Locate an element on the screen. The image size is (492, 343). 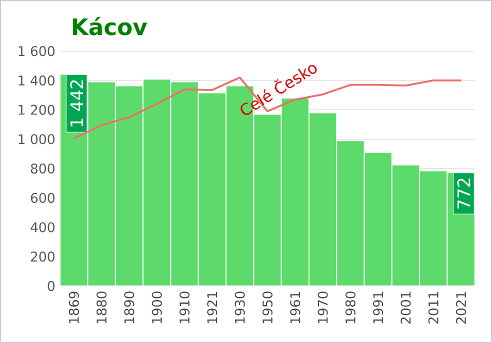
x-tick-label: 1921 is located at coordinates (212, 308).